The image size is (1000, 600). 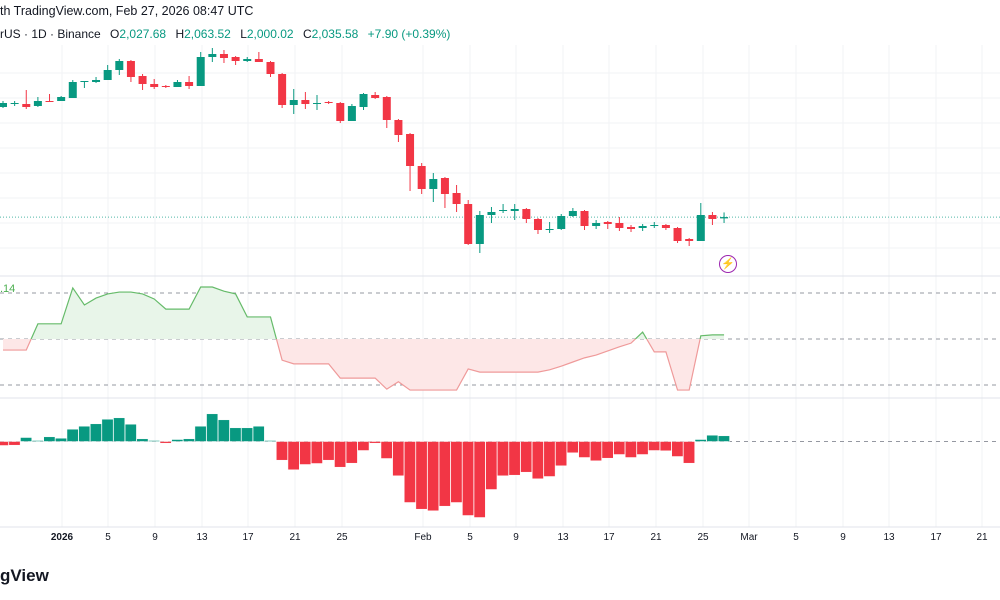 I want to click on x-axis-tick-label: Mar, so click(x=749, y=537).